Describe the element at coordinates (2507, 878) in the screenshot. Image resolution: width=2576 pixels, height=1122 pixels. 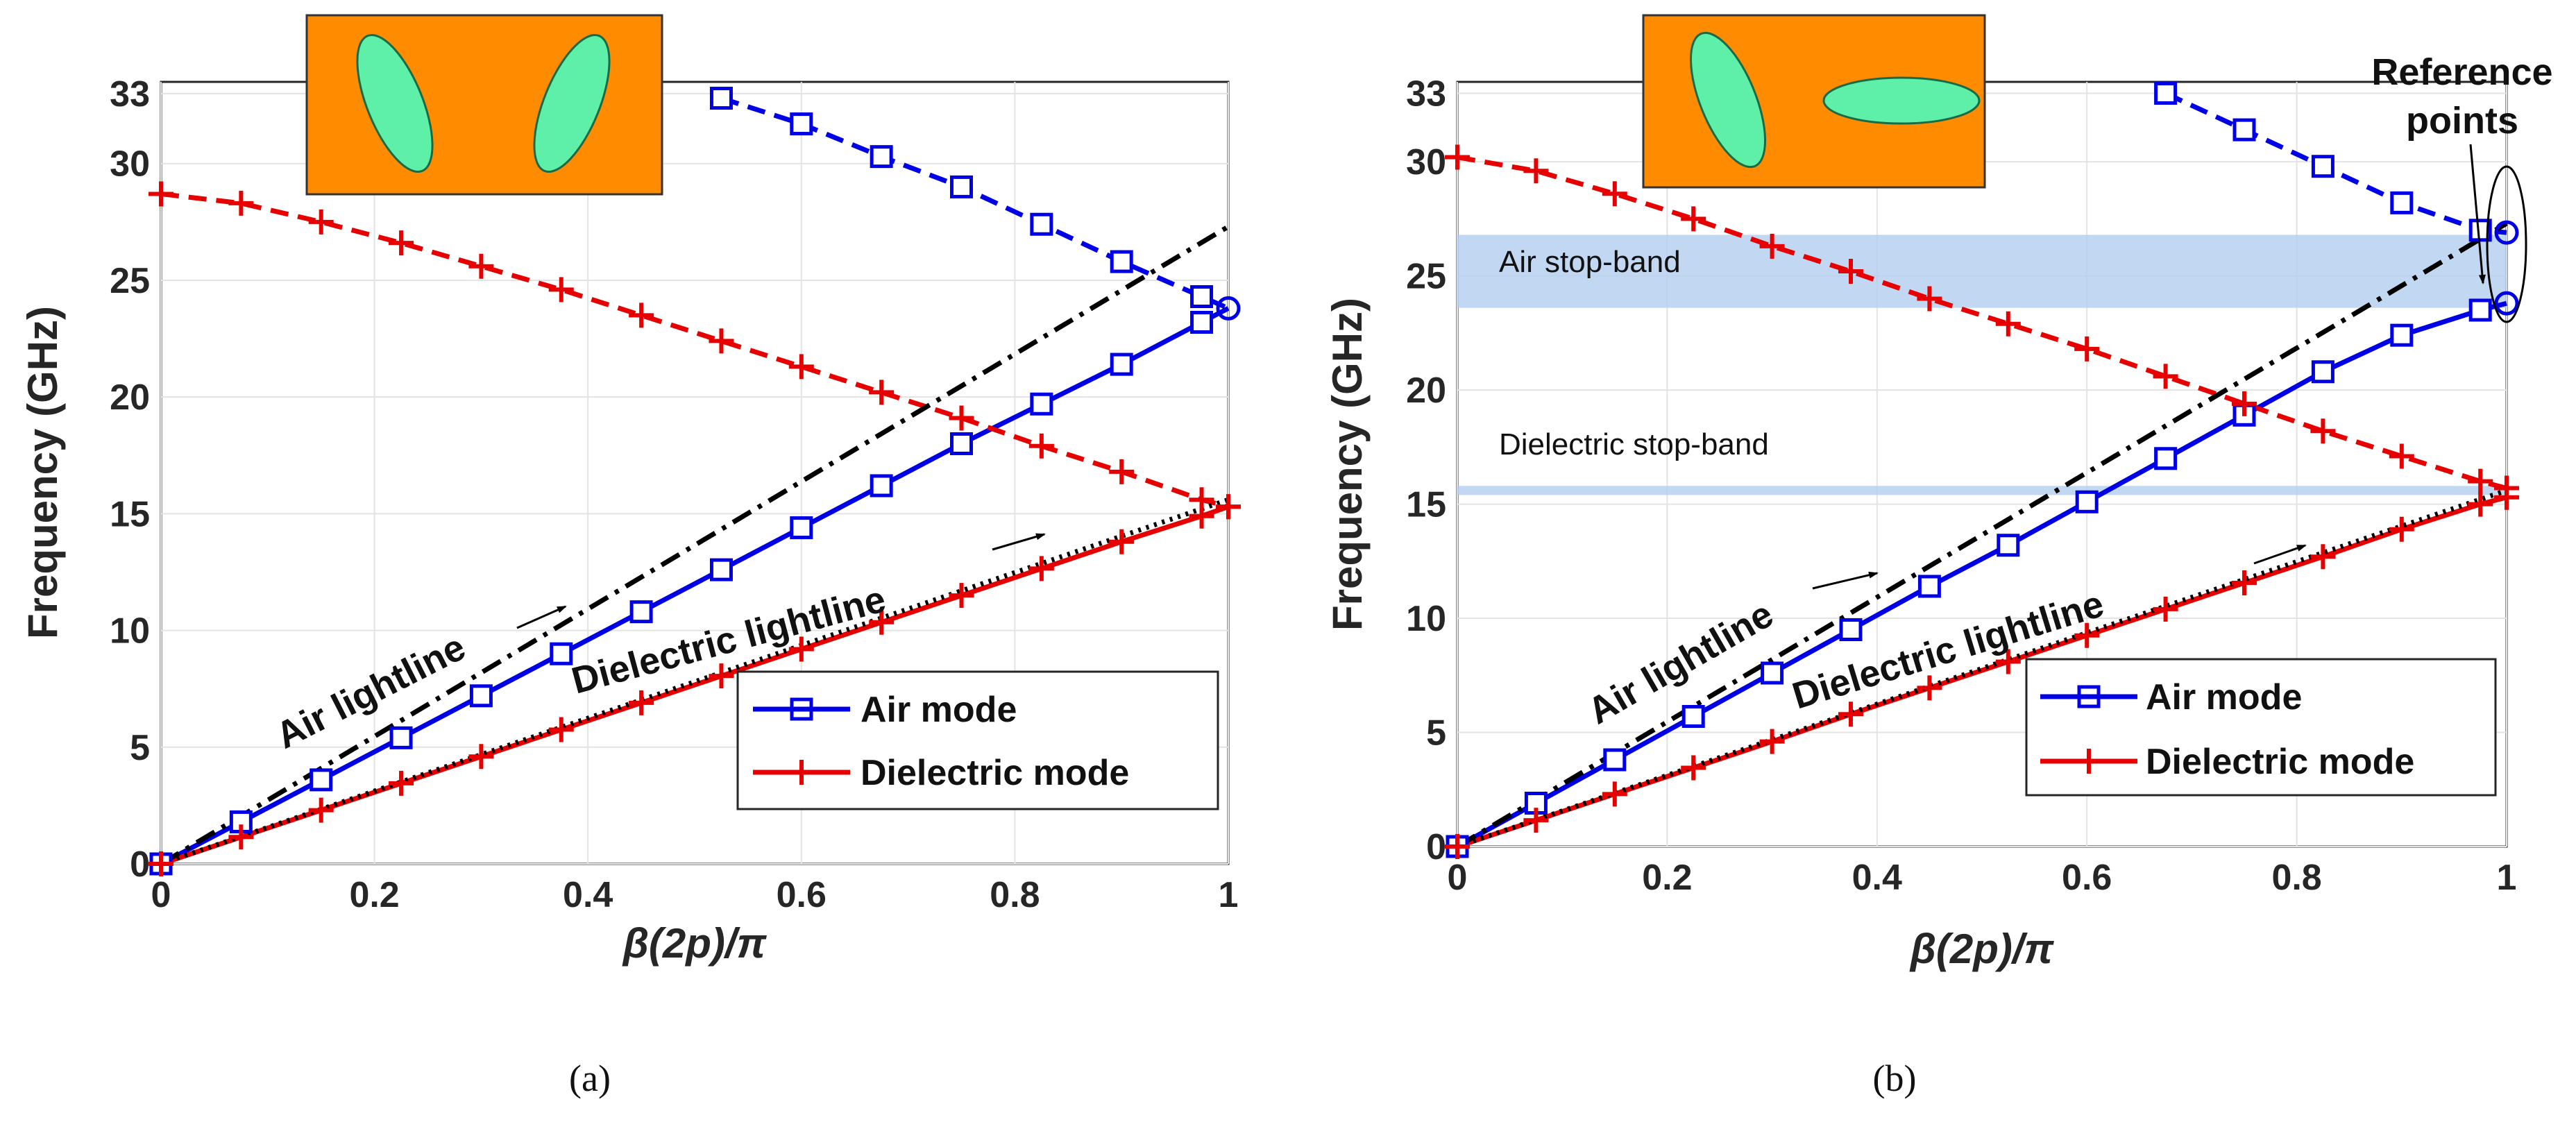
I see `x-tick-label: 1` at that location.